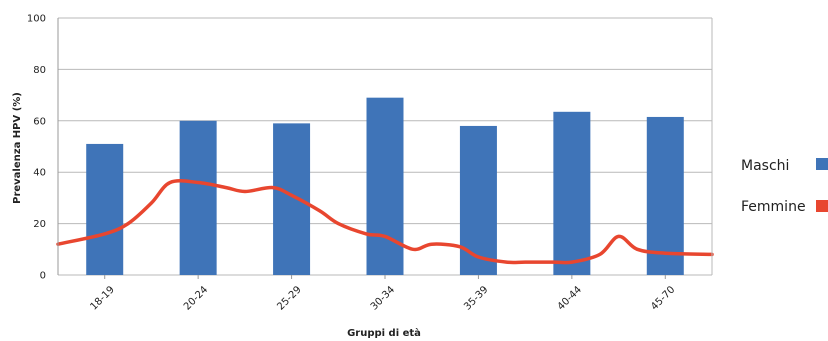 Image resolution: width=828 pixels, height=341 pixels. What do you see at coordinates (383, 298) in the screenshot?
I see `x-tick-label-30-34: 30-34` at bounding box center [383, 298].